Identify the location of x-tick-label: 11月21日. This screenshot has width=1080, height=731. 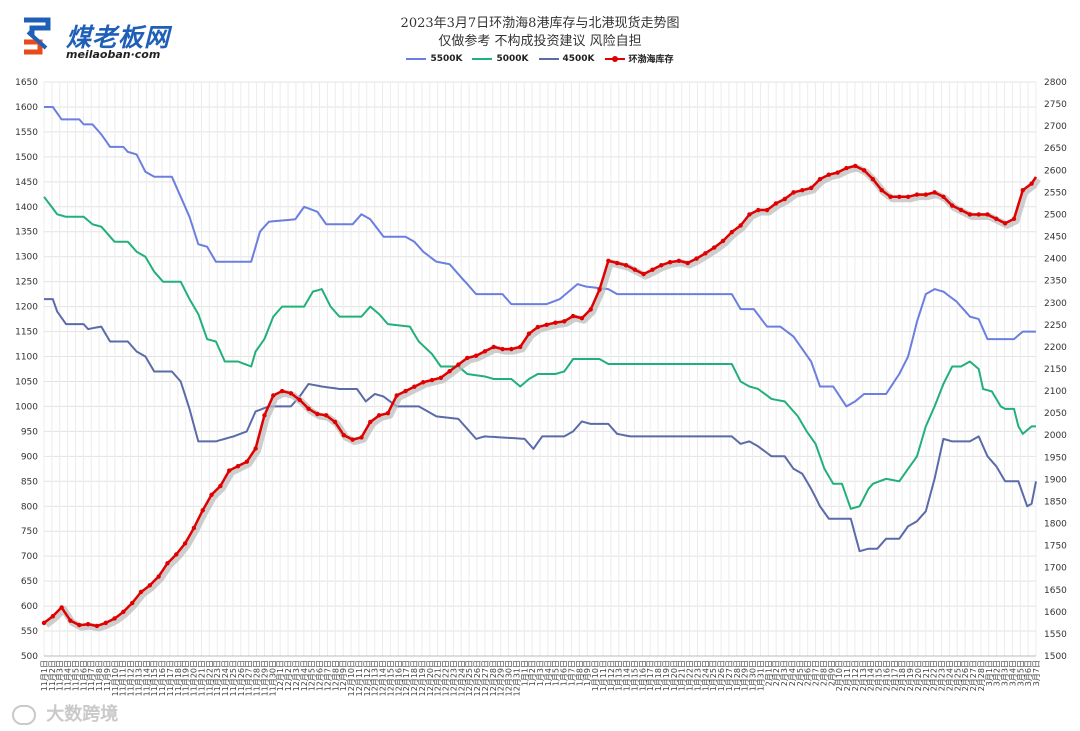
(201, 678).